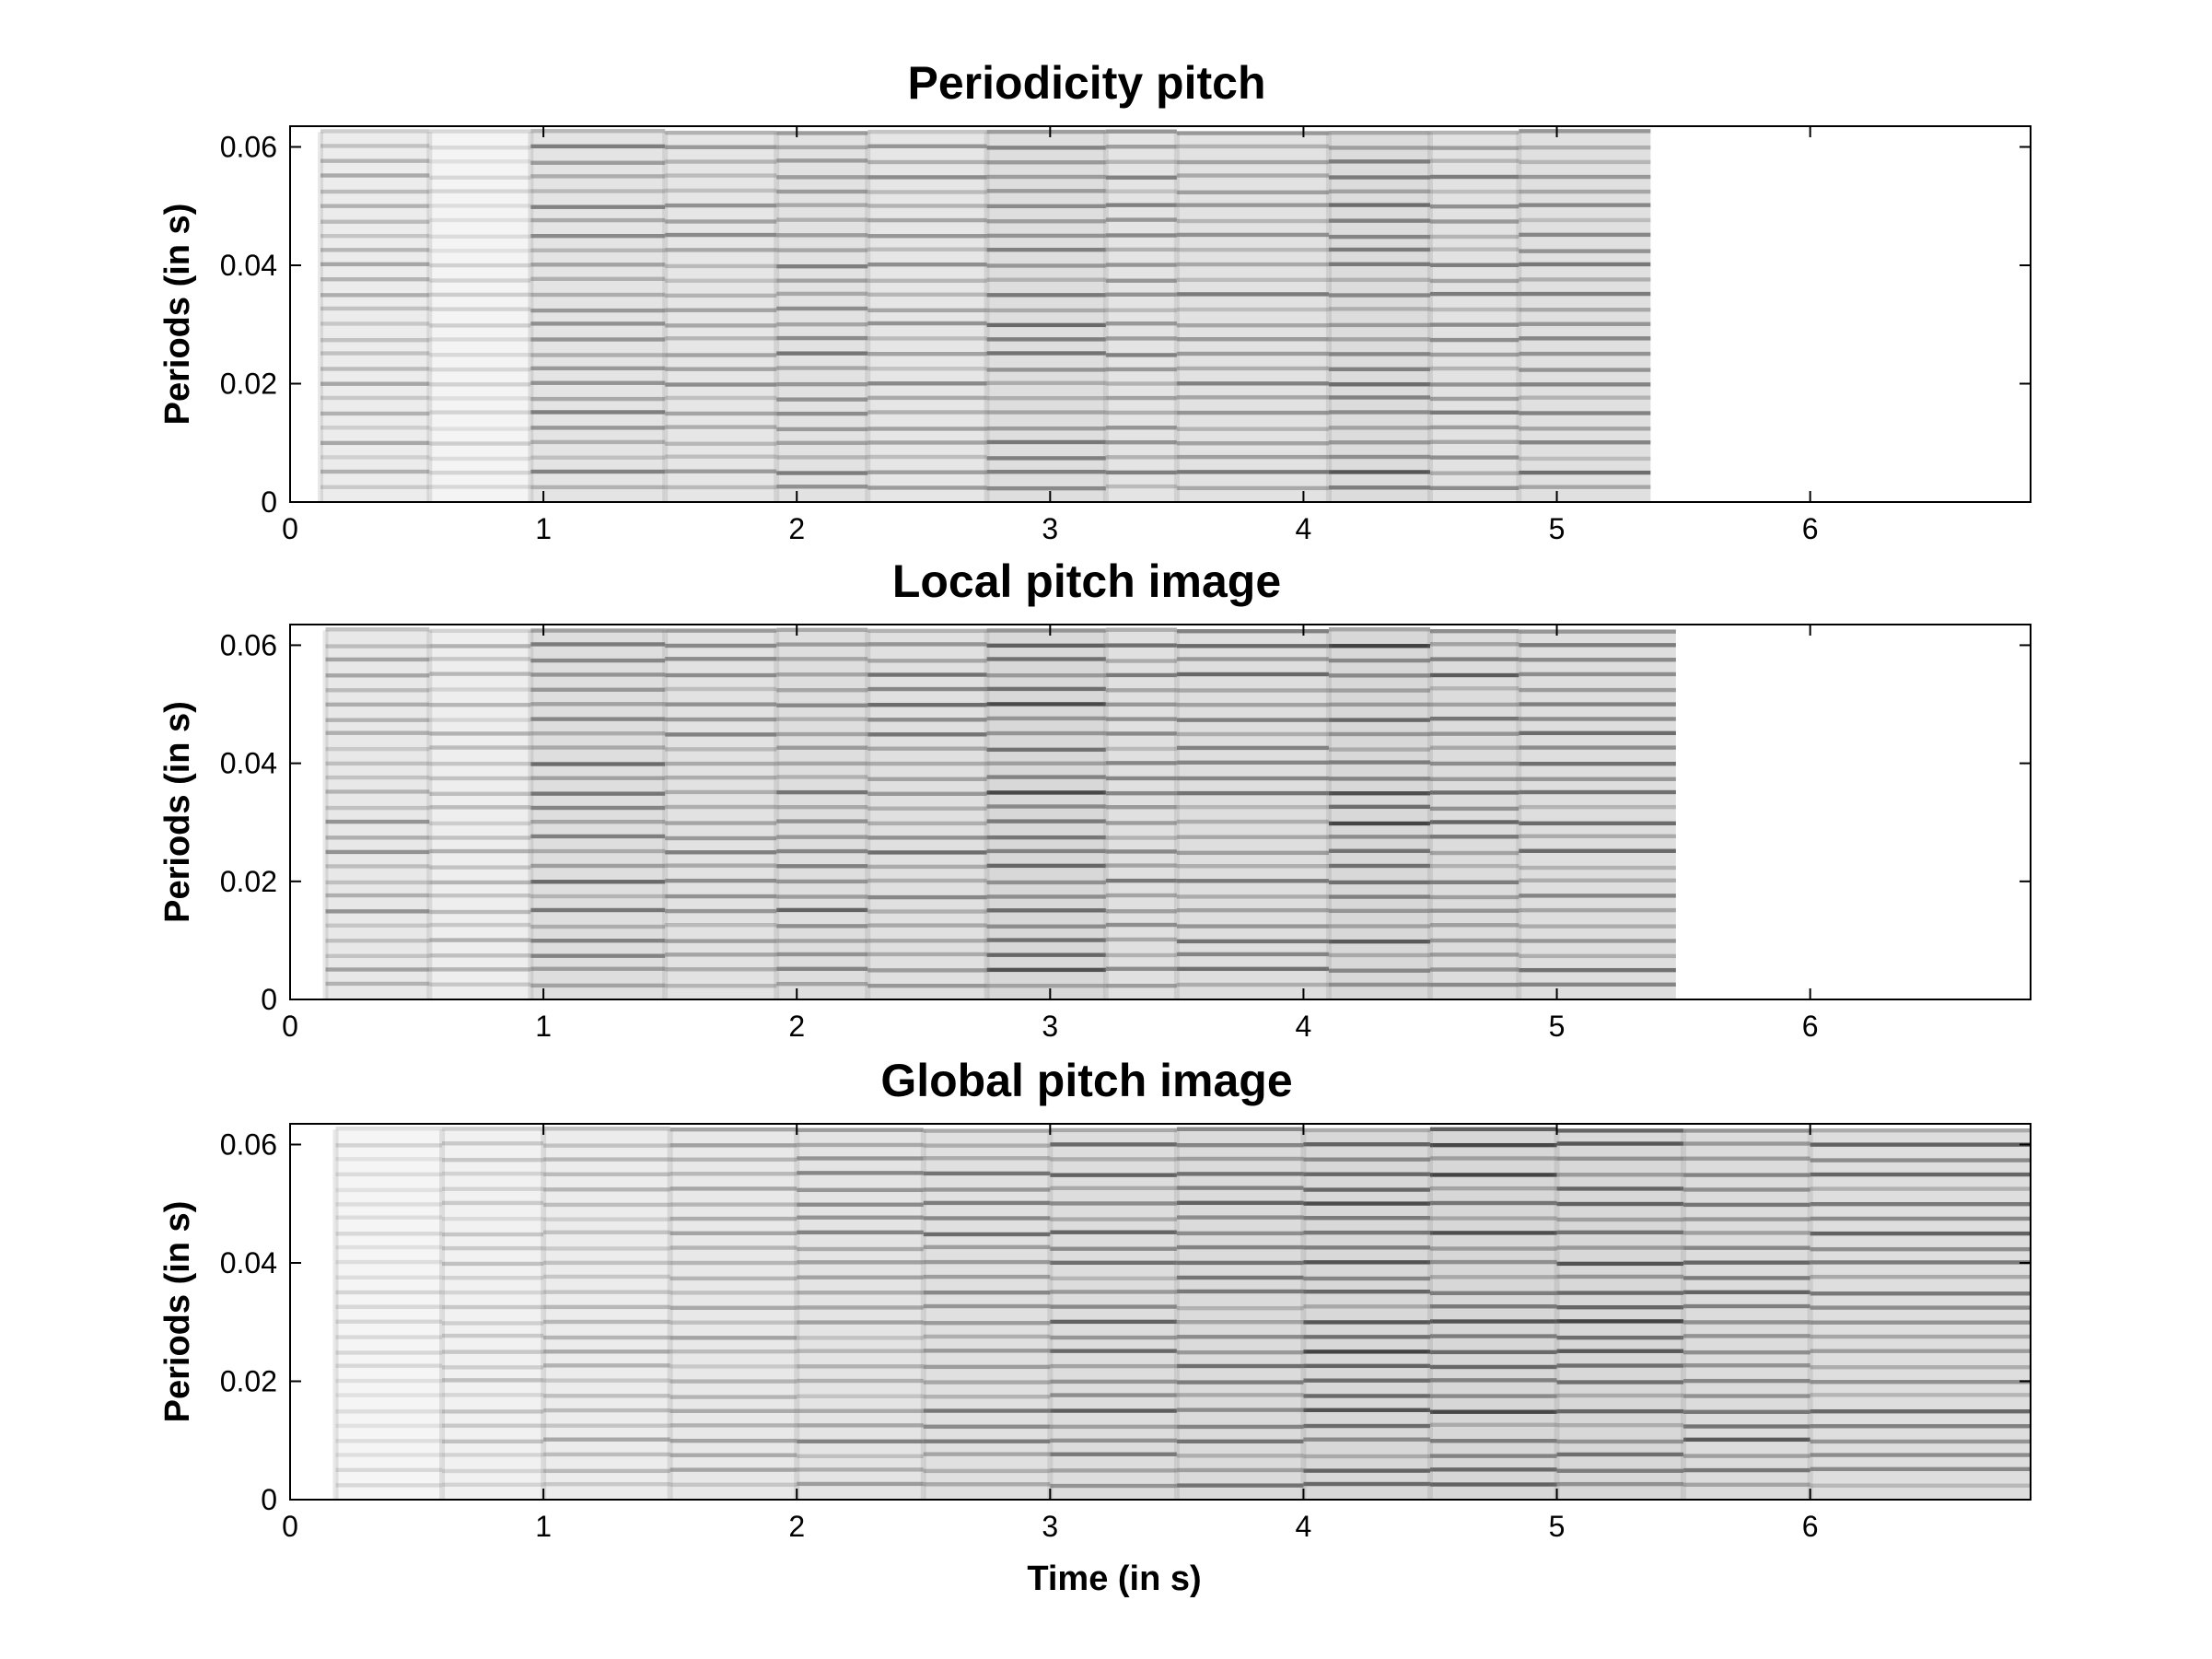 The height and width of the screenshot is (1659, 2212). I want to click on y-tick-label: 0.04, so click(248, 763).